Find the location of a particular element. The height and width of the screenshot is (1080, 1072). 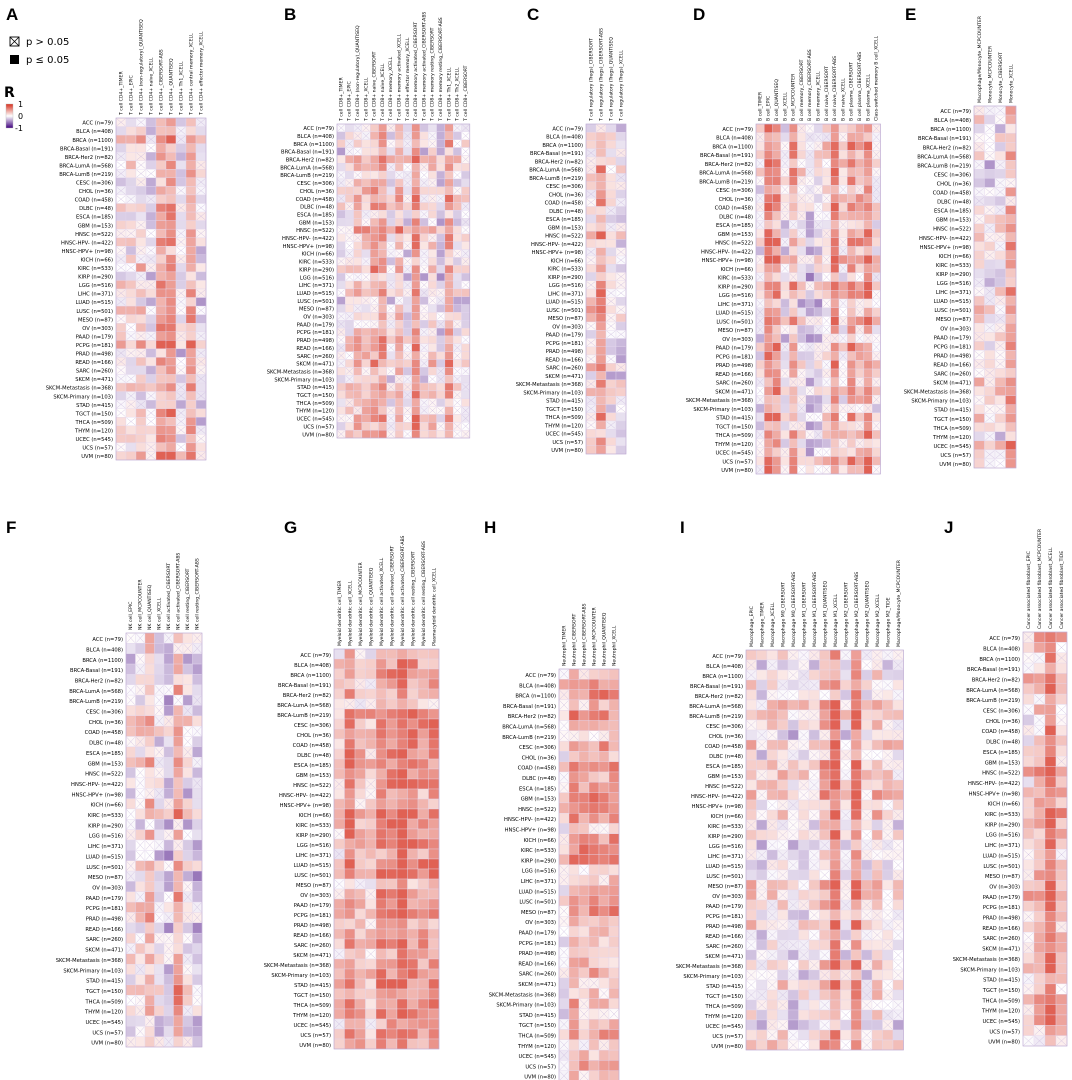

row-label: BRCA-LumA (n=568) is located at coordinates (556, 171).